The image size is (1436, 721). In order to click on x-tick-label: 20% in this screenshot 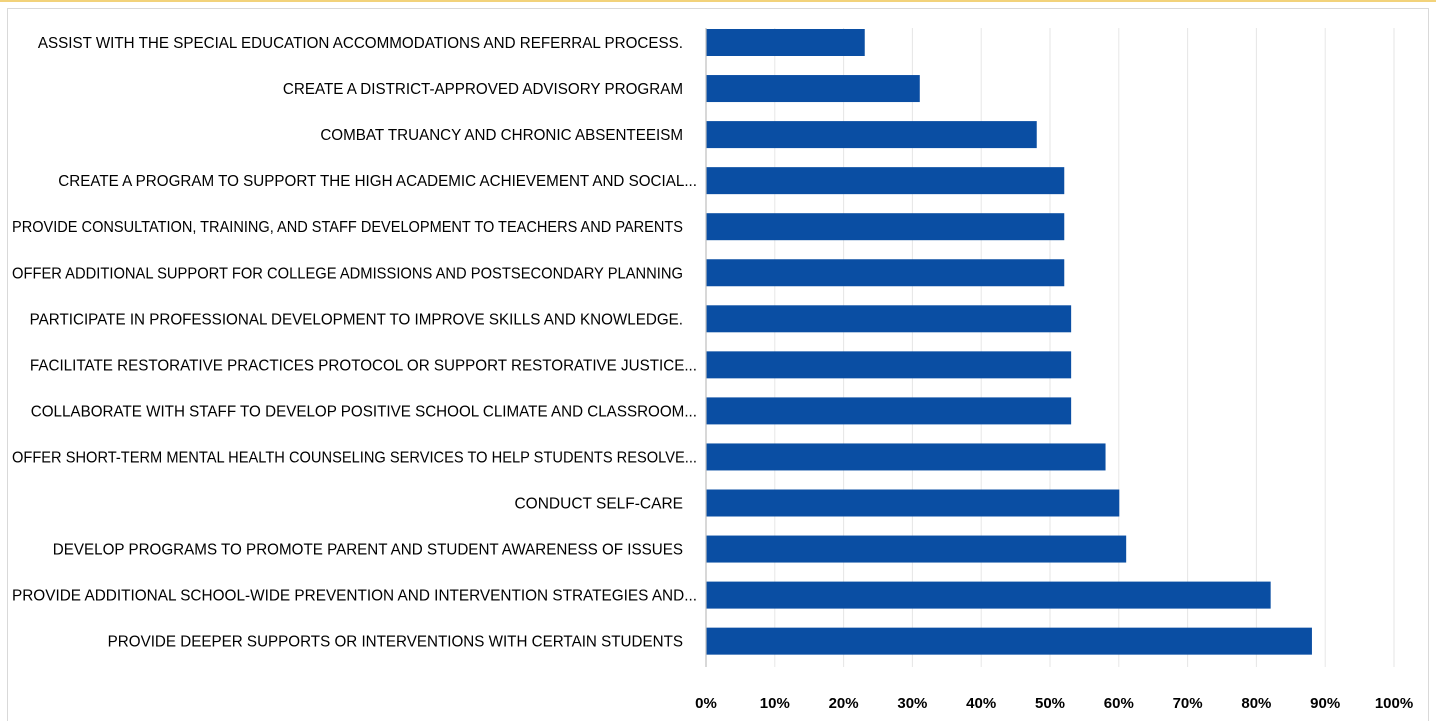, I will do `click(844, 703)`.